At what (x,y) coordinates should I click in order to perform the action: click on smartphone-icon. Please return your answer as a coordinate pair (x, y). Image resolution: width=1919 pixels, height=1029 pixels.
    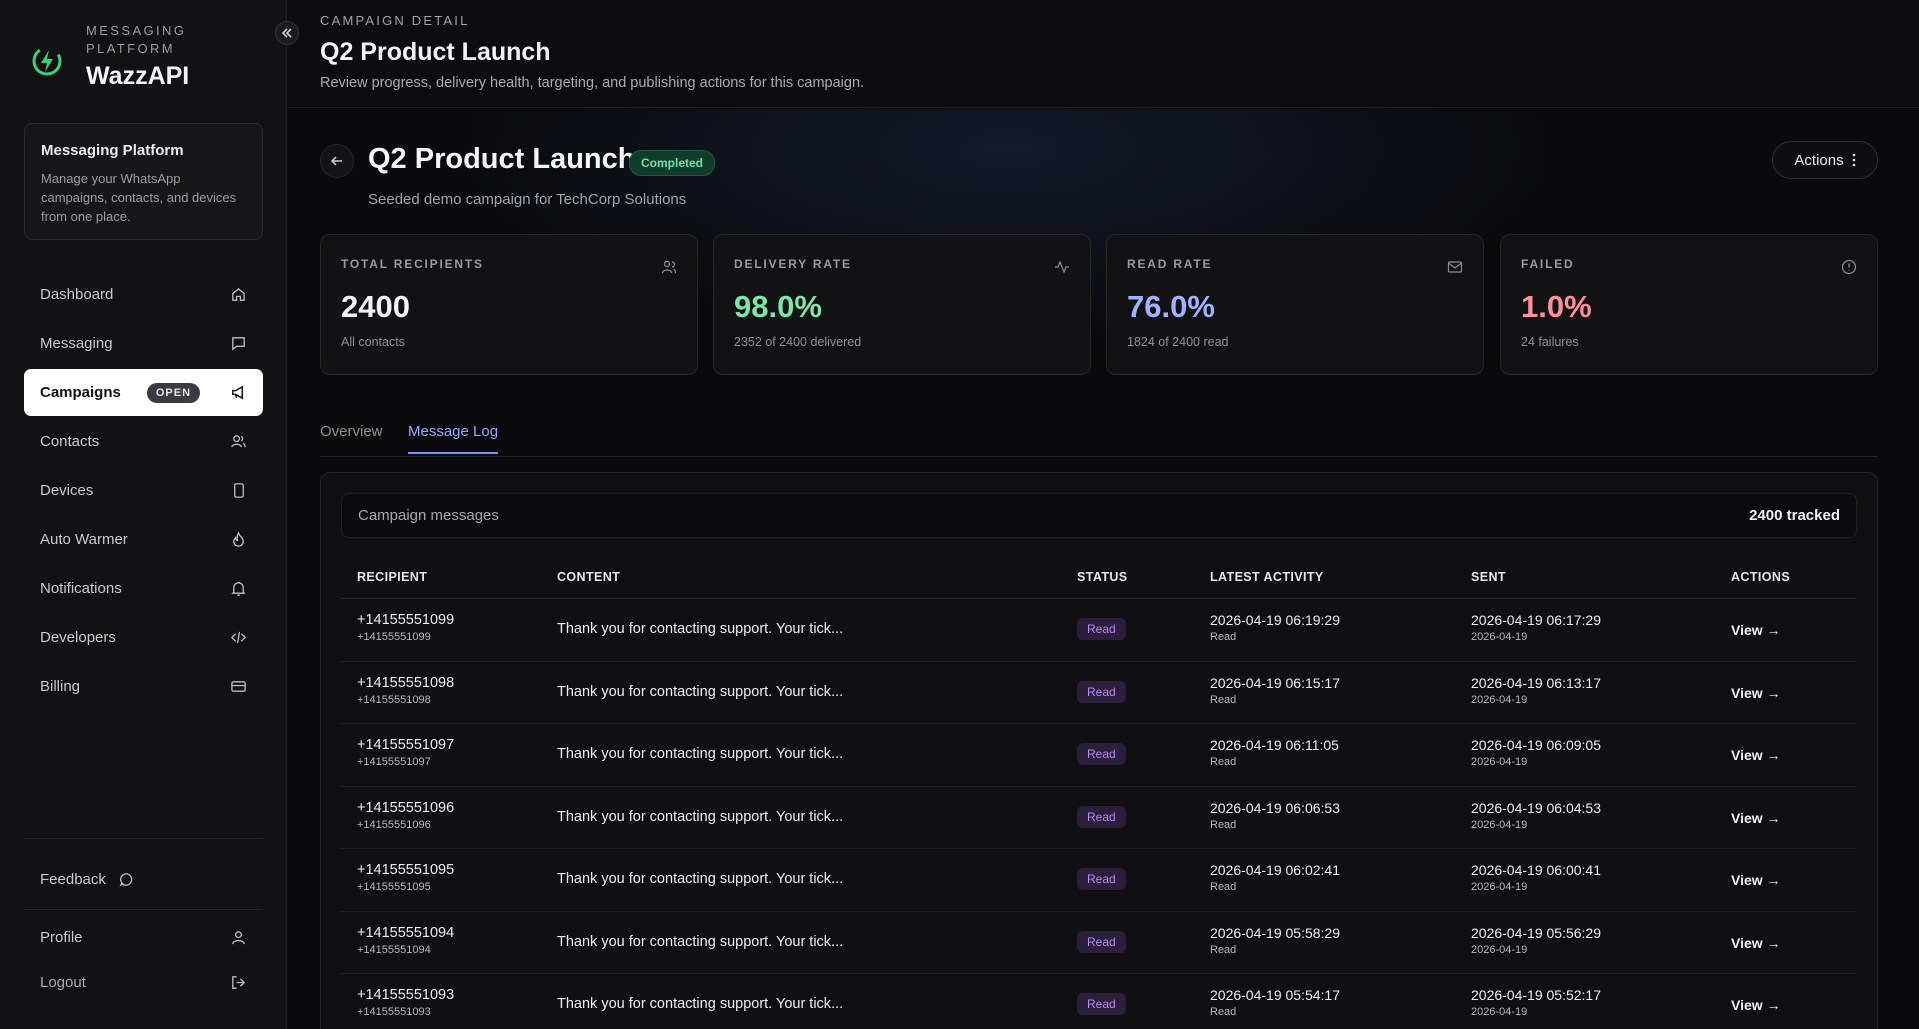
    Looking at the image, I should click on (238, 491).